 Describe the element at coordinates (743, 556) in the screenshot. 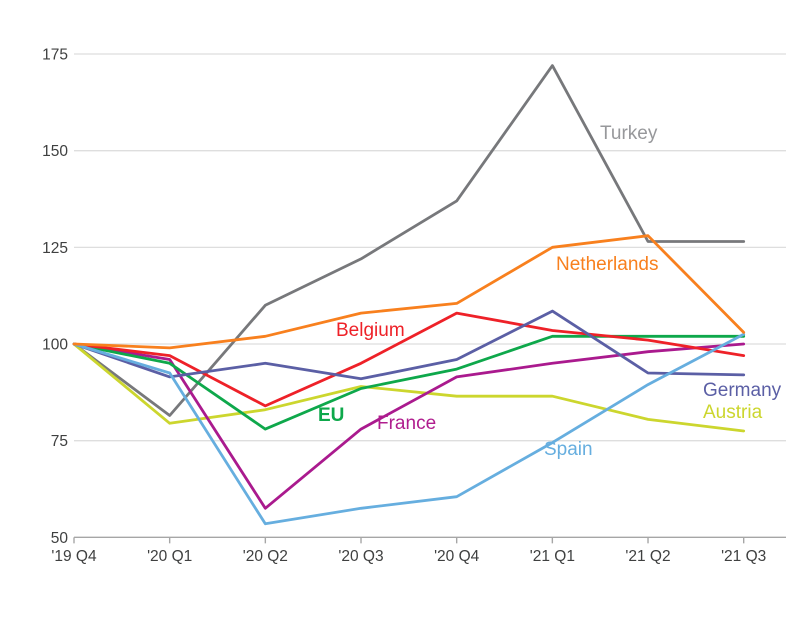

I see `x-tick-label: '21 Q3` at that location.